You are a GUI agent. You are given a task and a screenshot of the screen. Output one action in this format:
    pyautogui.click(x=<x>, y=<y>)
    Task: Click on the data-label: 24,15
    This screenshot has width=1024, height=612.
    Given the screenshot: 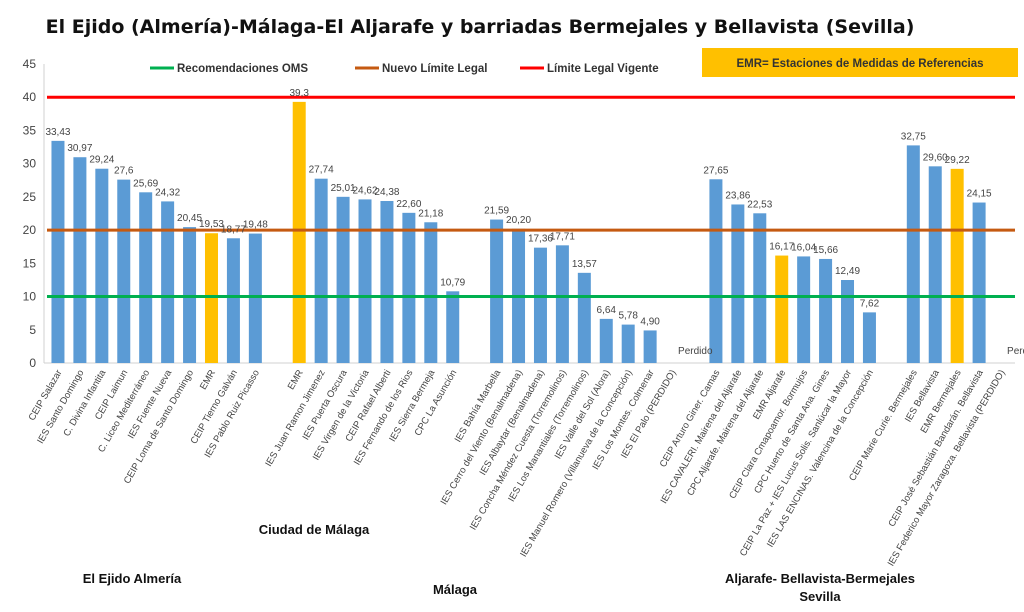 What is the action you would take?
    pyautogui.click(x=979, y=194)
    